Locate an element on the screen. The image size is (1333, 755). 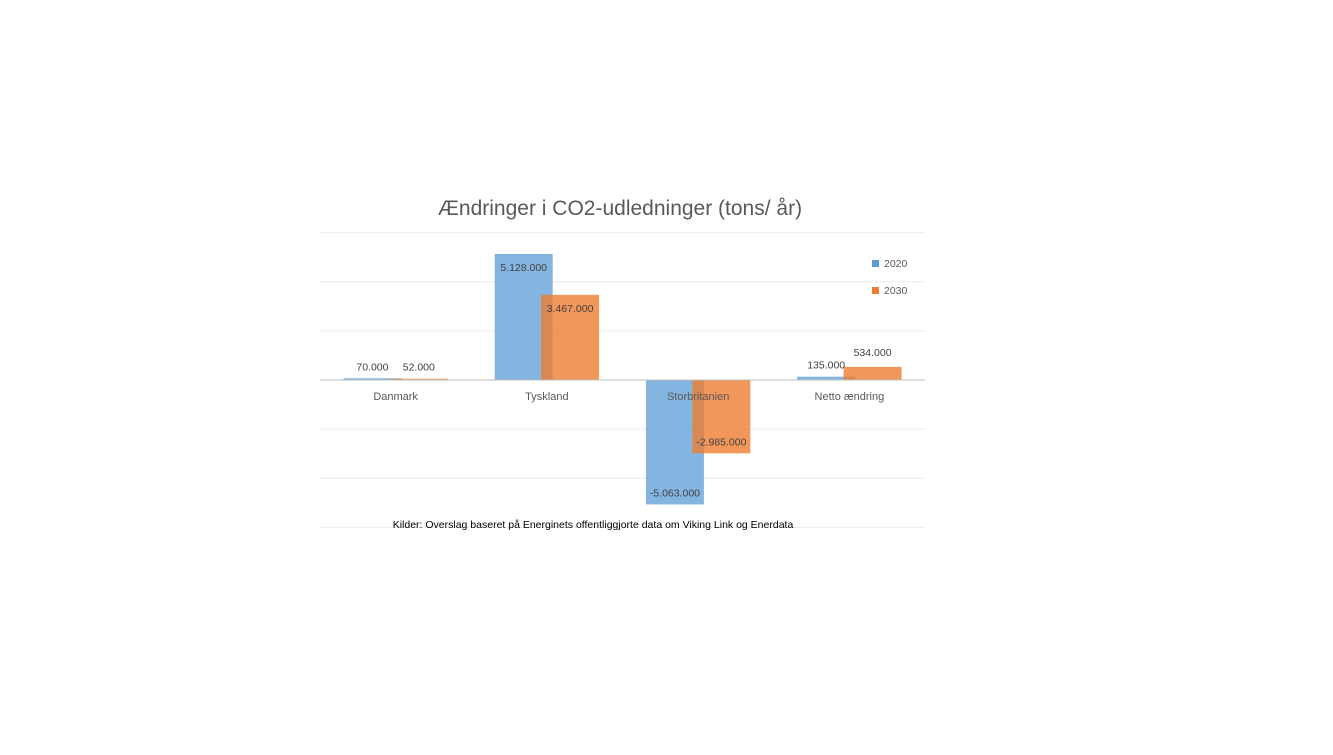
category-label: Storbritanien is located at coordinates (698, 397).